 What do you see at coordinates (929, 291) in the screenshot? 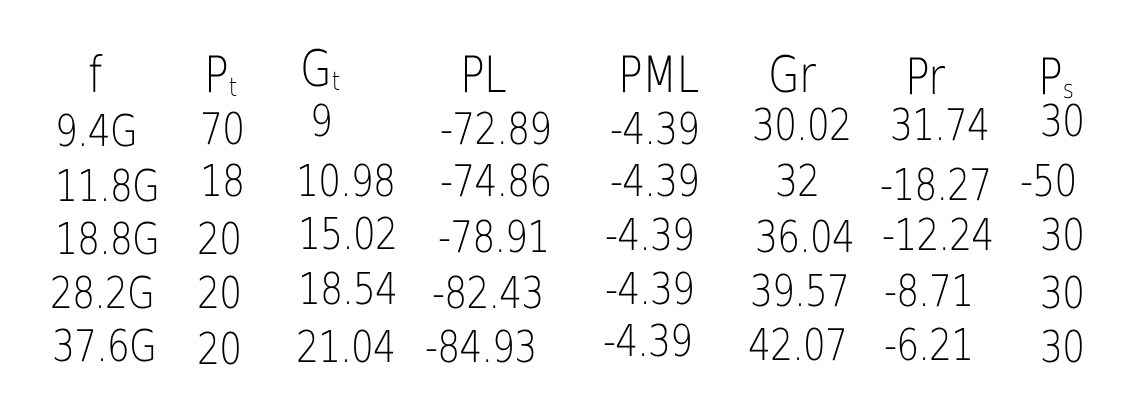
I see `cell-pr: -8.71` at bounding box center [929, 291].